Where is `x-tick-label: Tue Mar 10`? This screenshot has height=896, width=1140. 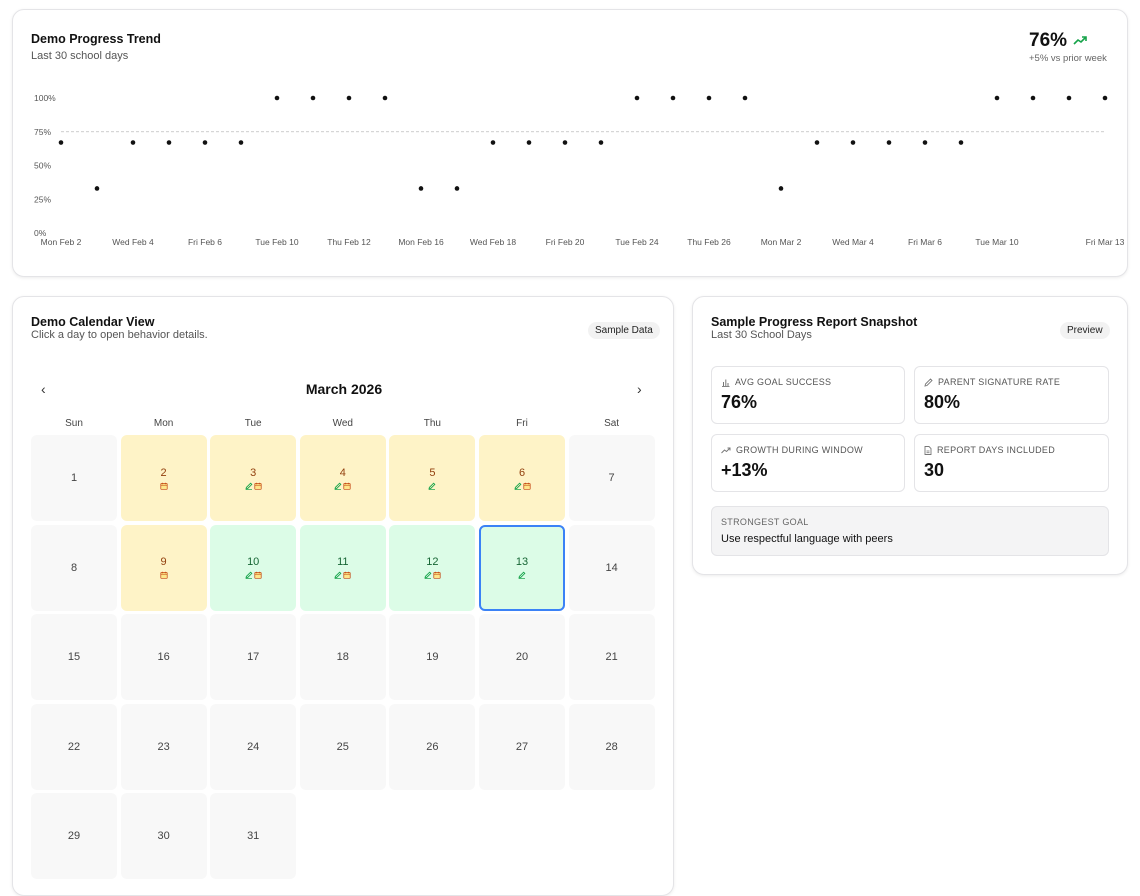 x-tick-label: Tue Mar 10 is located at coordinates (996, 242).